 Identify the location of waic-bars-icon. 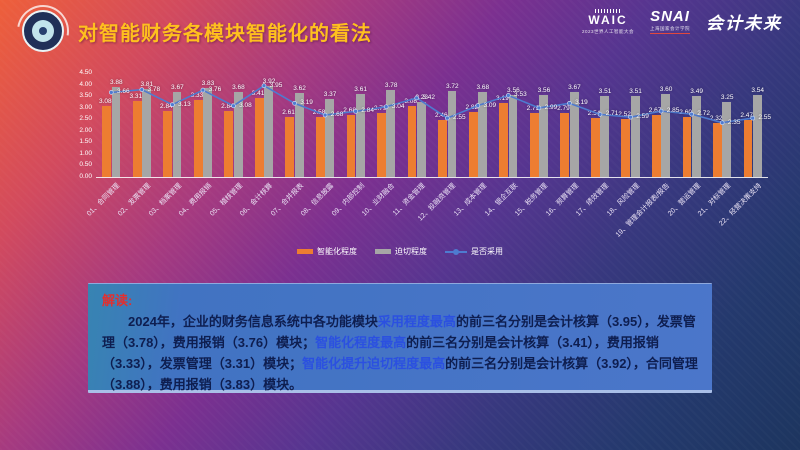
(607, 10).